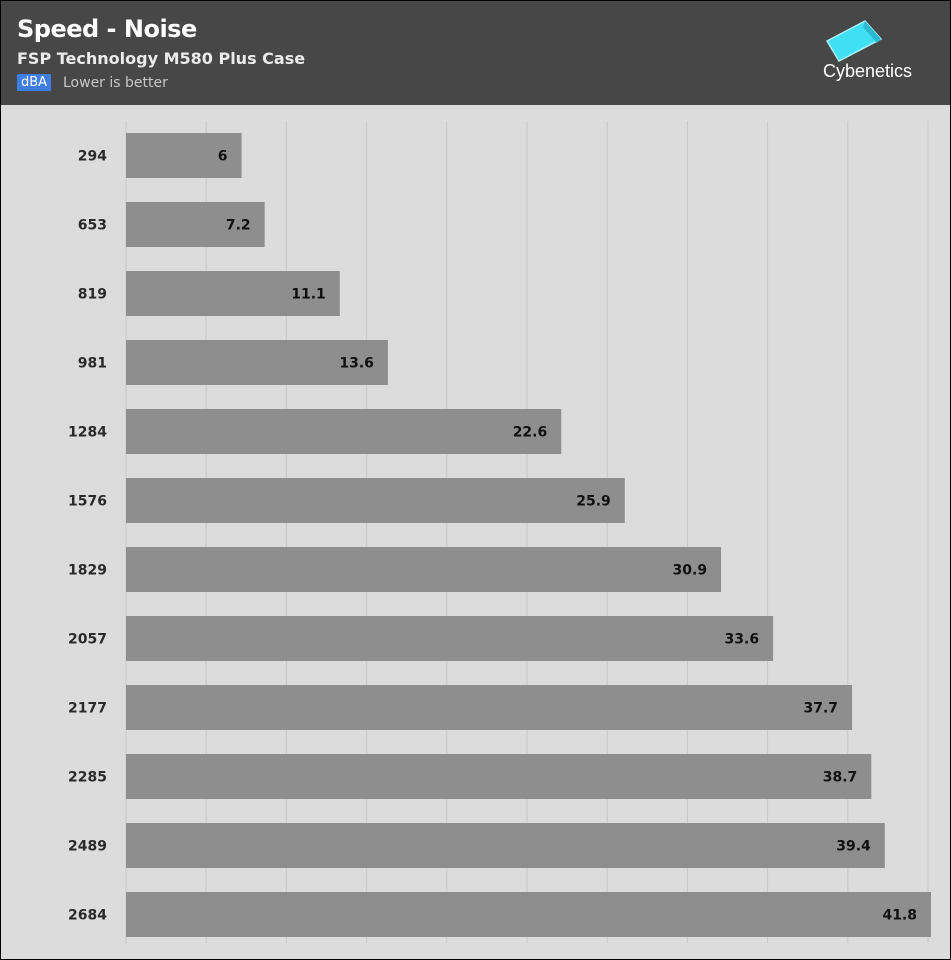 This screenshot has height=960, width=951. What do you see at coordinates (87, 433) in the screenshot?
I see `category-label: 1284` at bounding box center [87, 433].